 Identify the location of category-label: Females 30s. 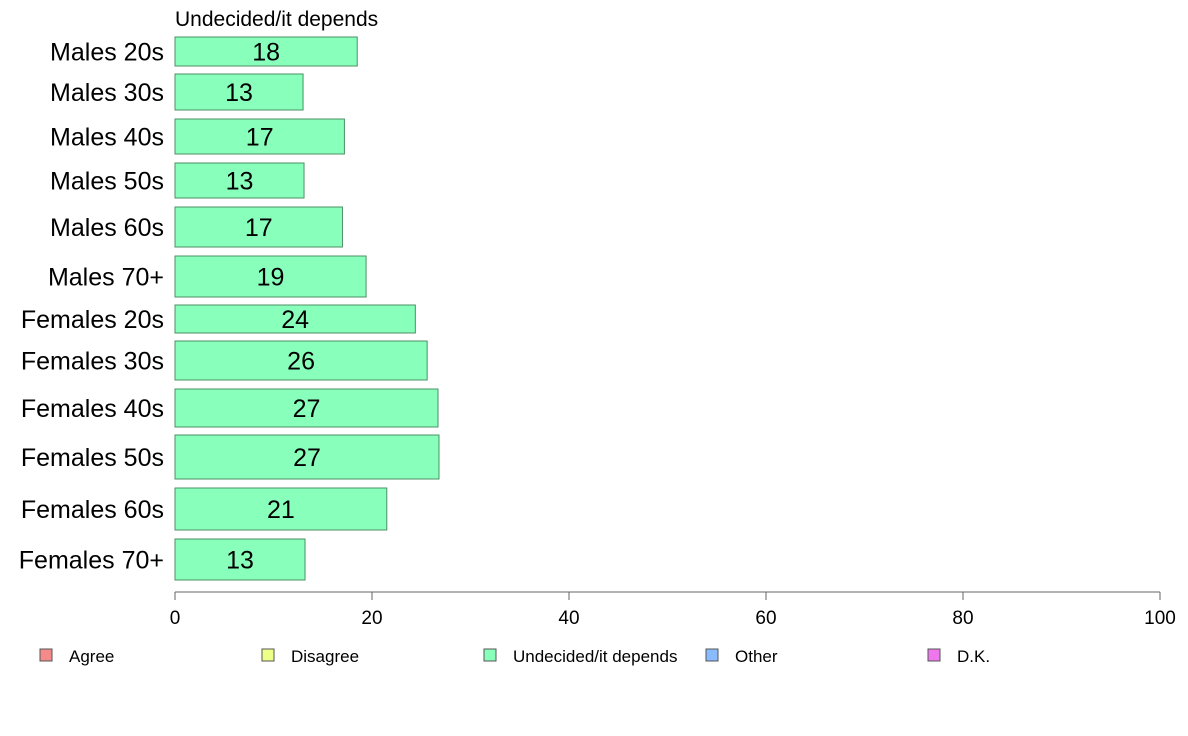
(92, 362).